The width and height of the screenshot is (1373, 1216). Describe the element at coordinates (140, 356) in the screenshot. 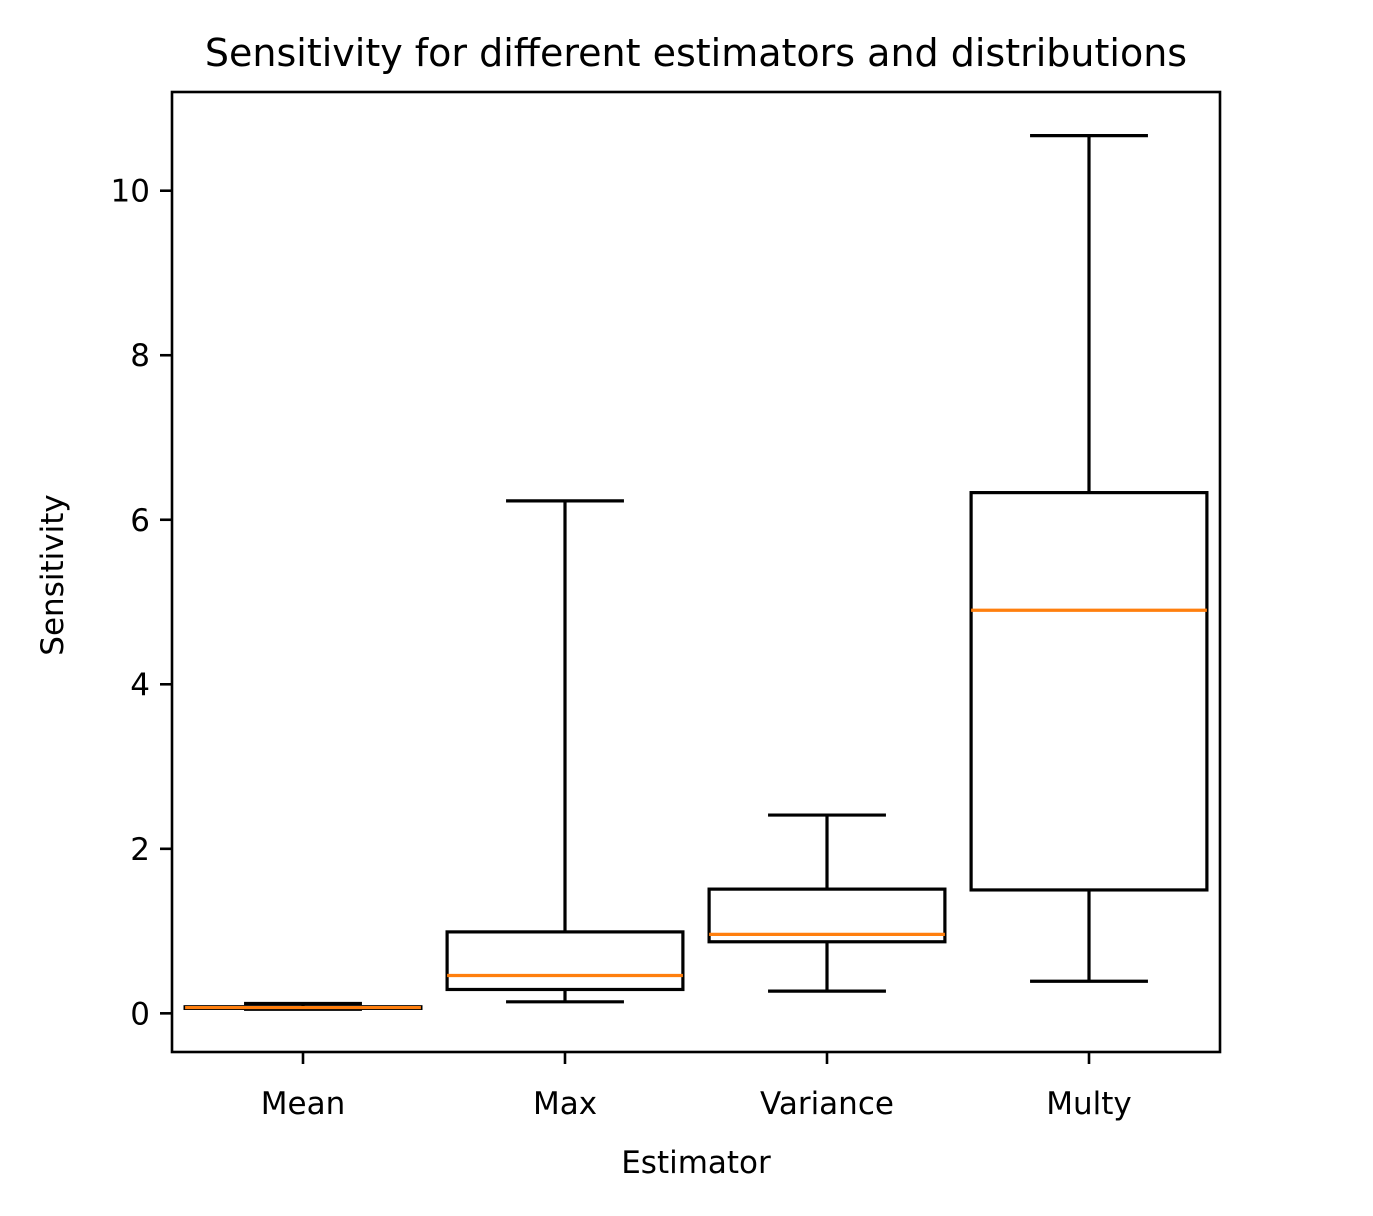

I see `y-tick-label: 8` at that location.